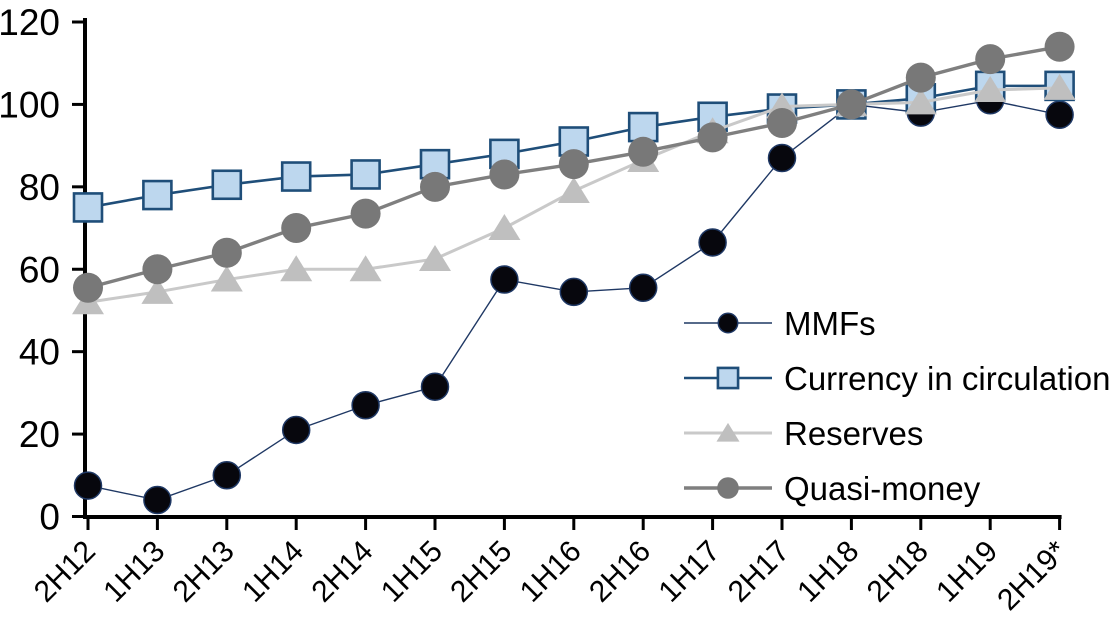 The image size is (1119, 640). Describe the element at coordinates (30, 22) in the screenshot. I see `y-axis-label: 120` at that location.